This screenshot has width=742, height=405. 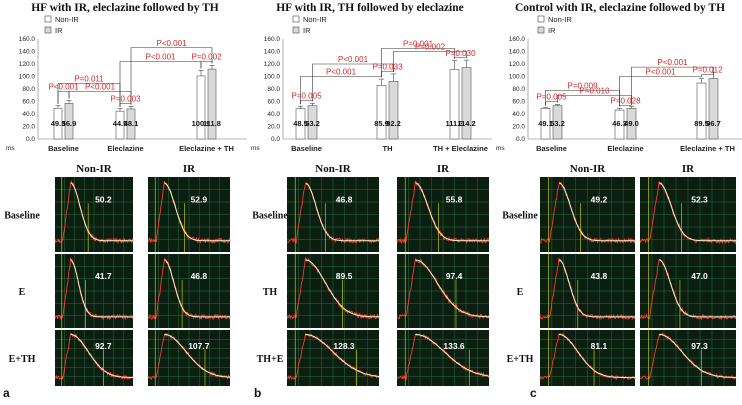 What do you see at coordinates (460, 53) in the screenshot?
I see `p-value-label: P=0.030` at bounding box center [460, 53].